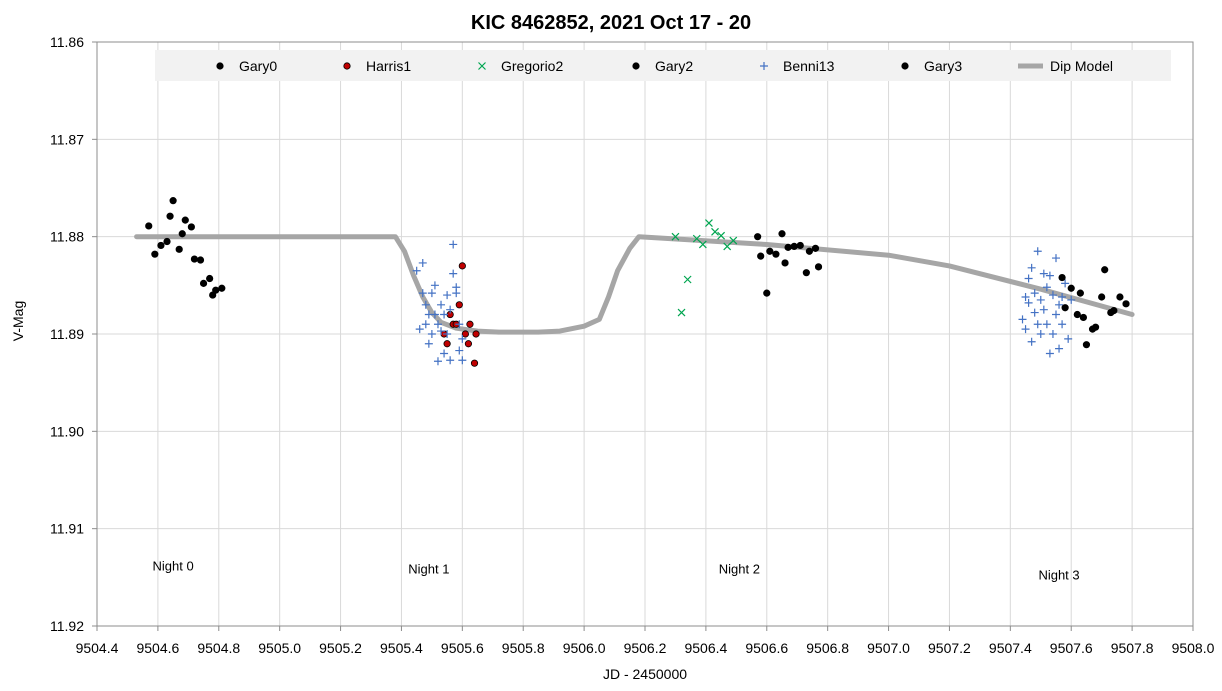  What do you see at coordinates (388, 66) in the screenshot?
I see `legend-label-harris1: Harris1` at bounding box center [388, 66].